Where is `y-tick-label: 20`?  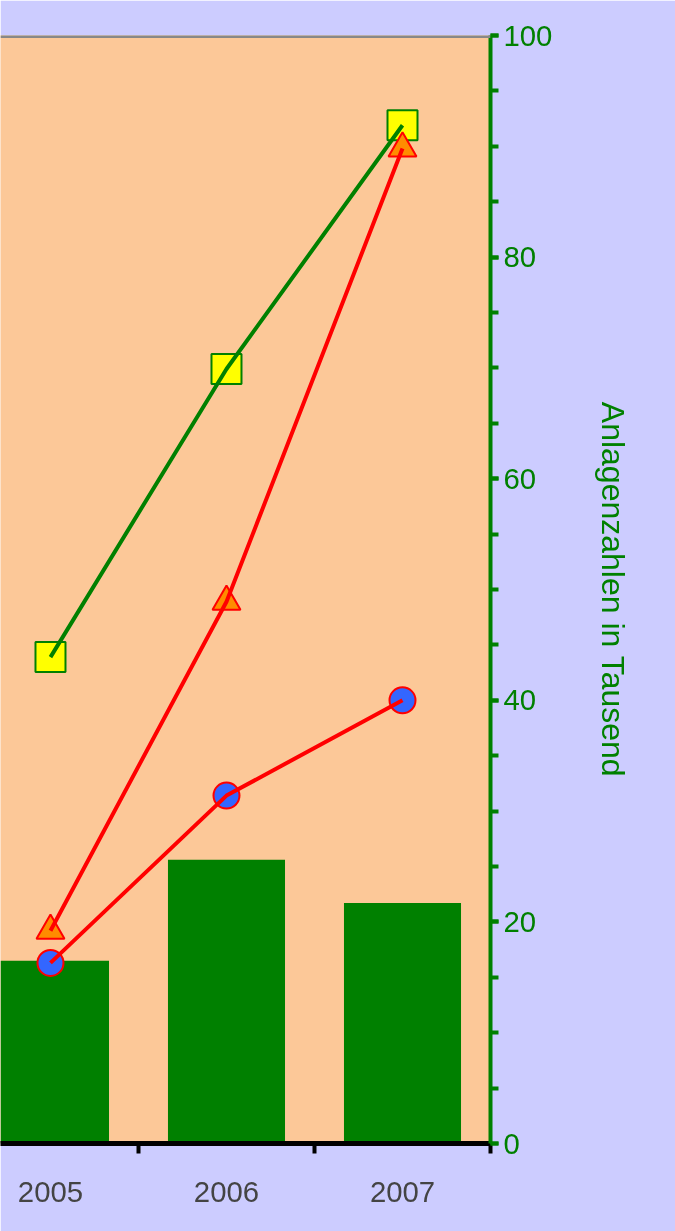 y-tick-label: 20 is located at coordinates (520, 921).